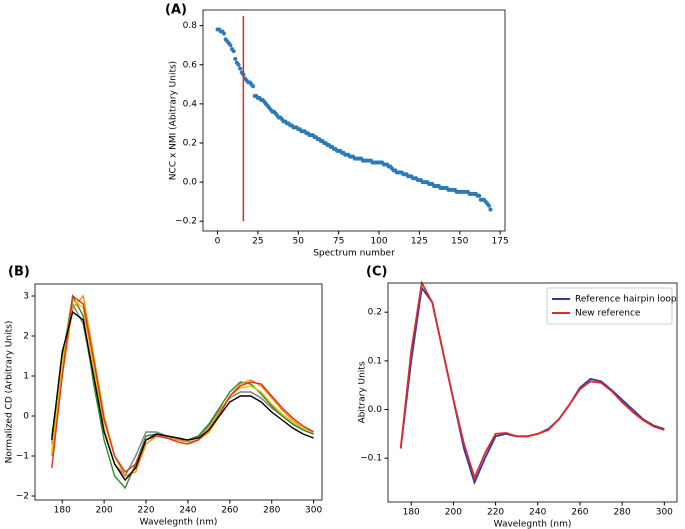 This screenshot has width=685, height=529. I want to click on y-tick-label: 1, so click(26, 377).